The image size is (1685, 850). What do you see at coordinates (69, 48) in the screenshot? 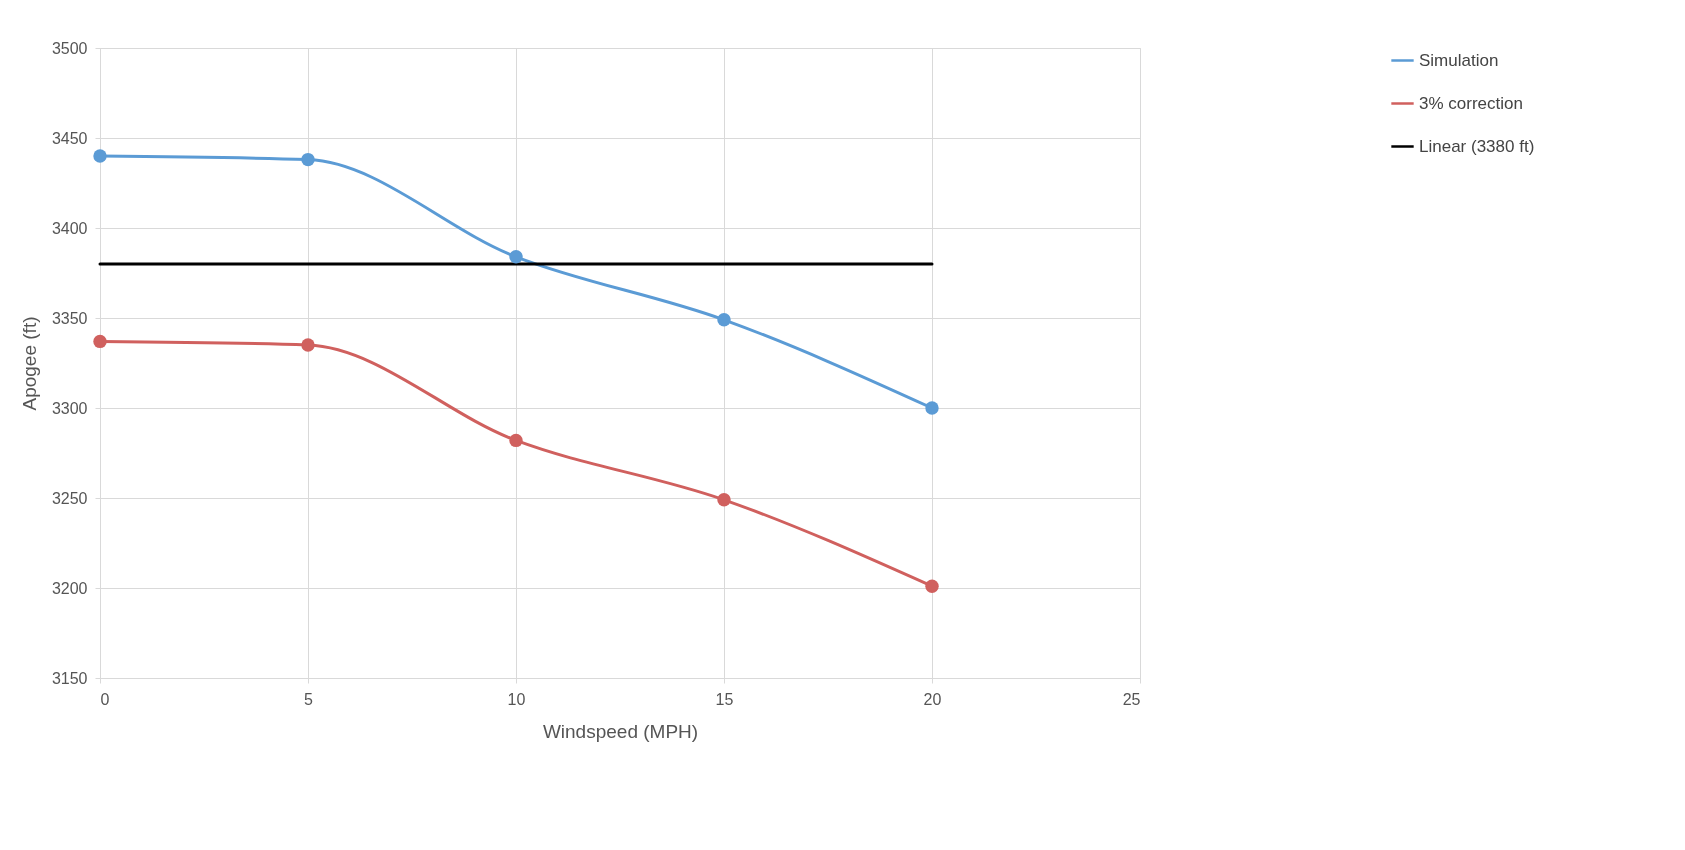
I see `y-tick-label: 3500` at bounding box center [69, 48].